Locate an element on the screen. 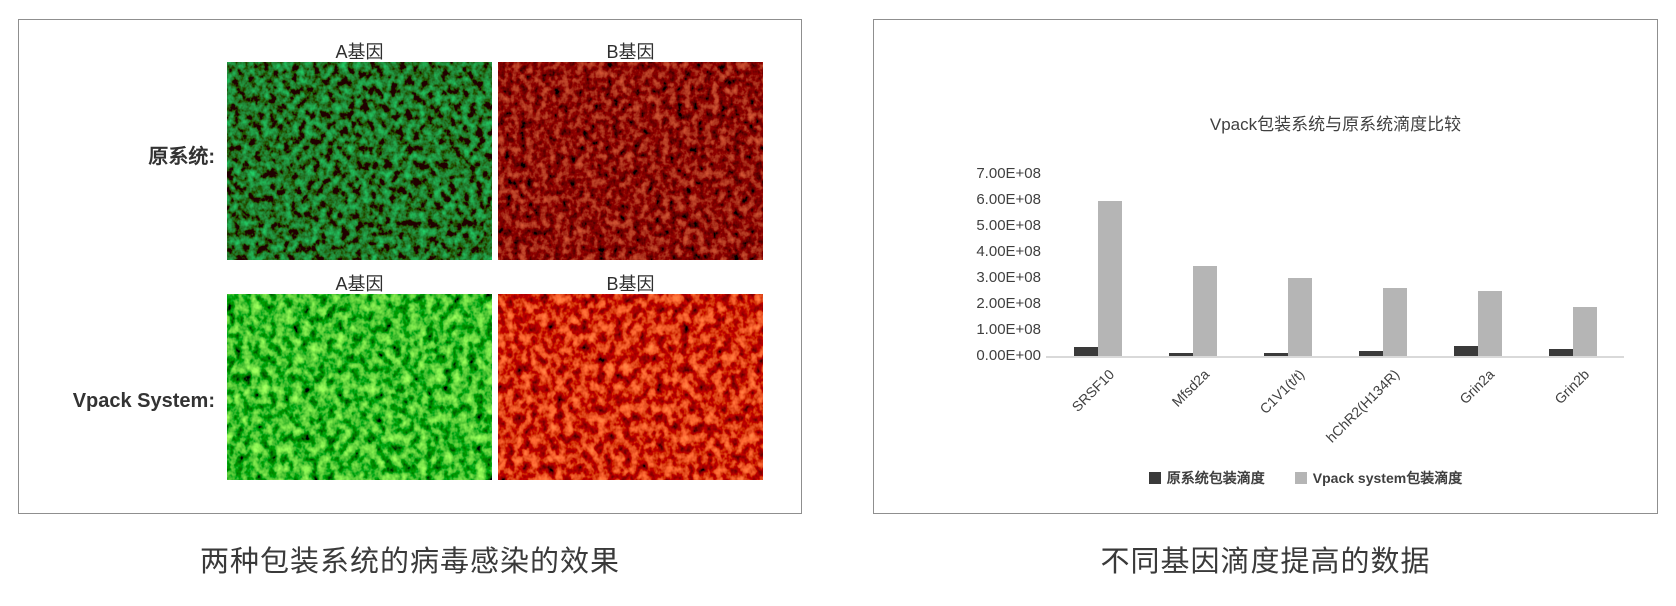 The image size is (1676, 606). y-axis-tick-label: 5.00E+08 is located at coordinates (1008, 225).